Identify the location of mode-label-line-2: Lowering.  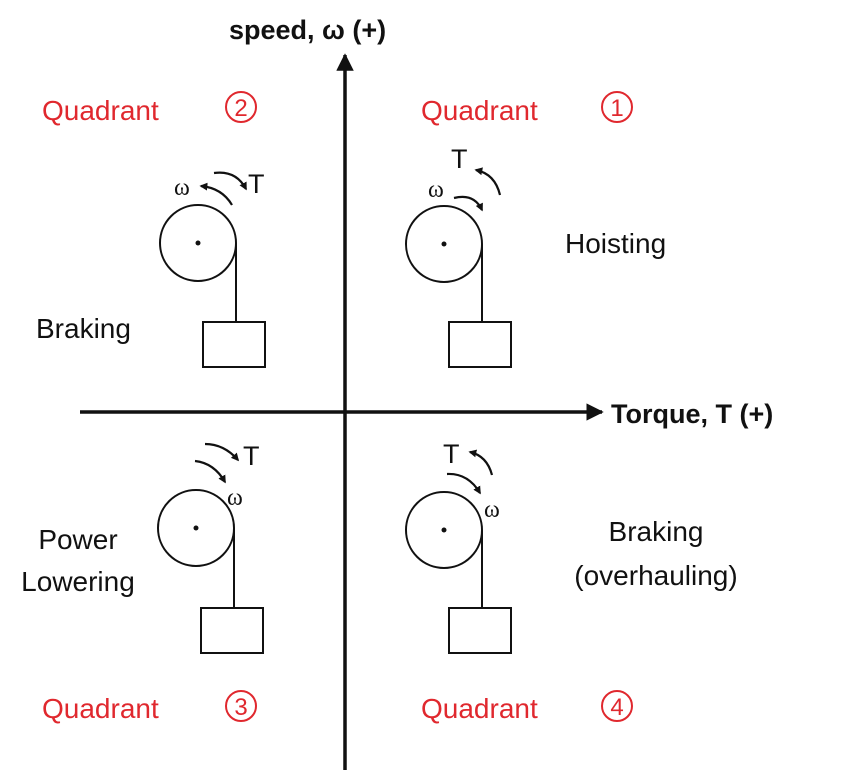
(78, 581).